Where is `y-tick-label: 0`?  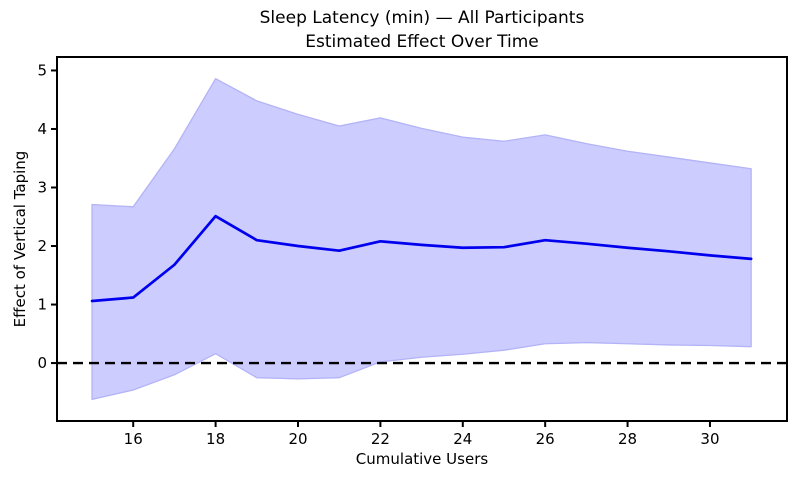 y-tick-label: 0 is located at coordinates (42, 363).